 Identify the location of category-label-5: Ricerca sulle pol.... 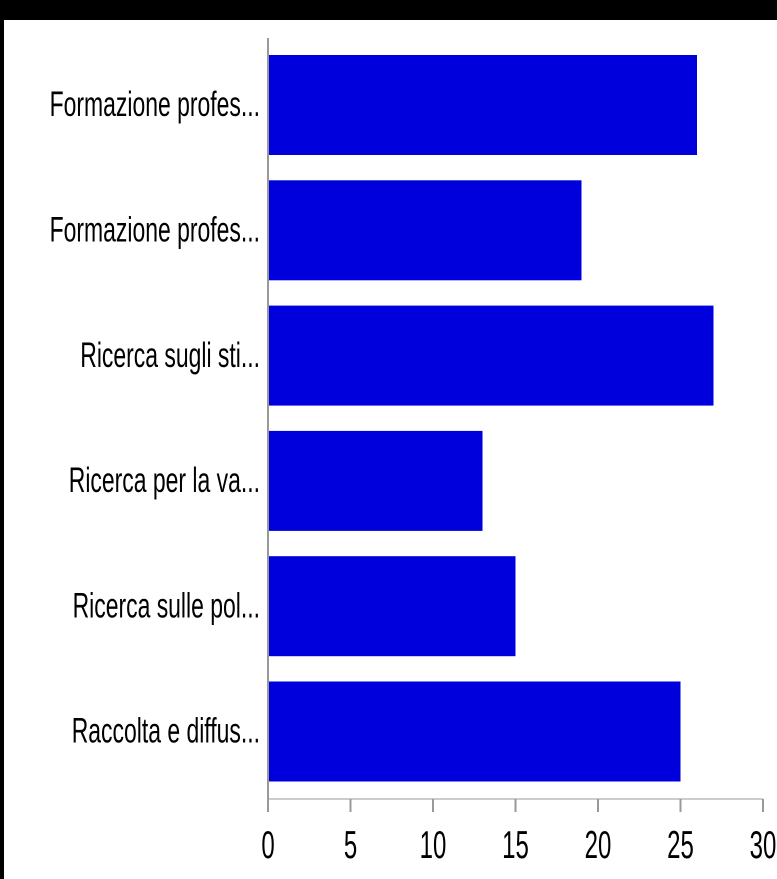
(166, 606).